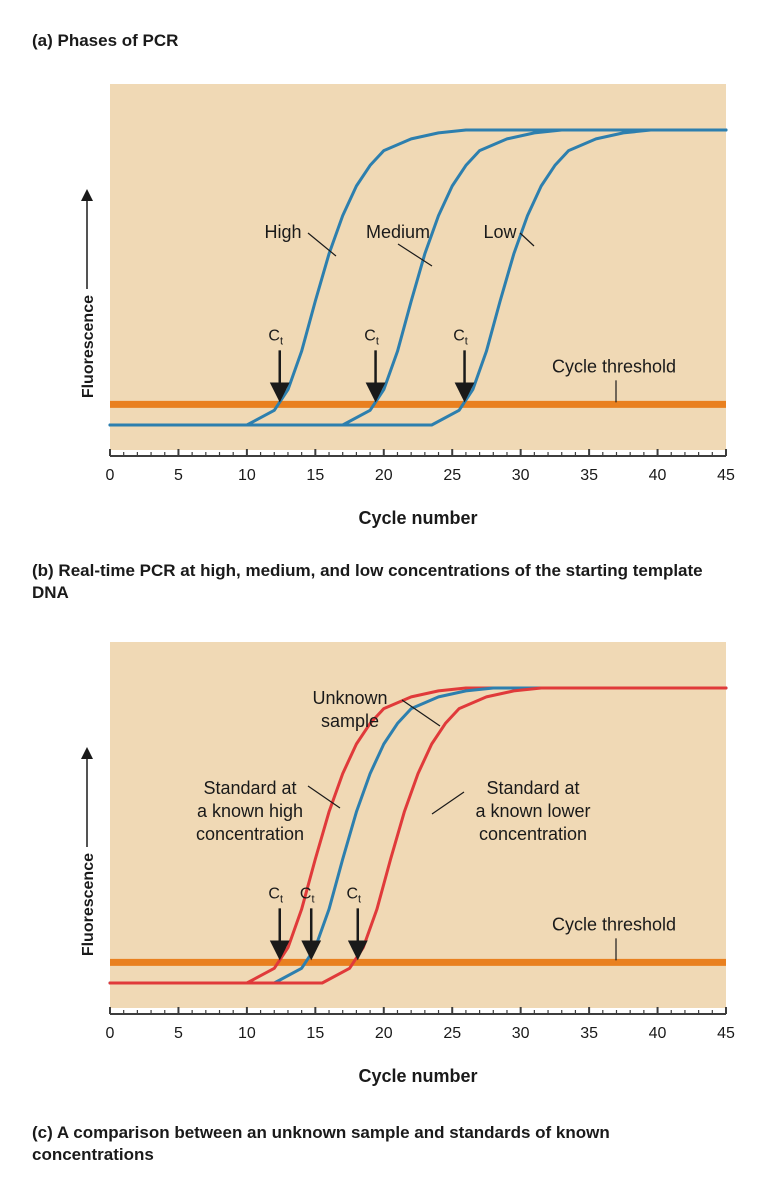 The width and height of the screenshot is (770, 1200). What do you see at coordinates (350, 721) in the screenshot?
I see `series-label-unknown-sample-line2: sample` at bounding box center [350, 721].